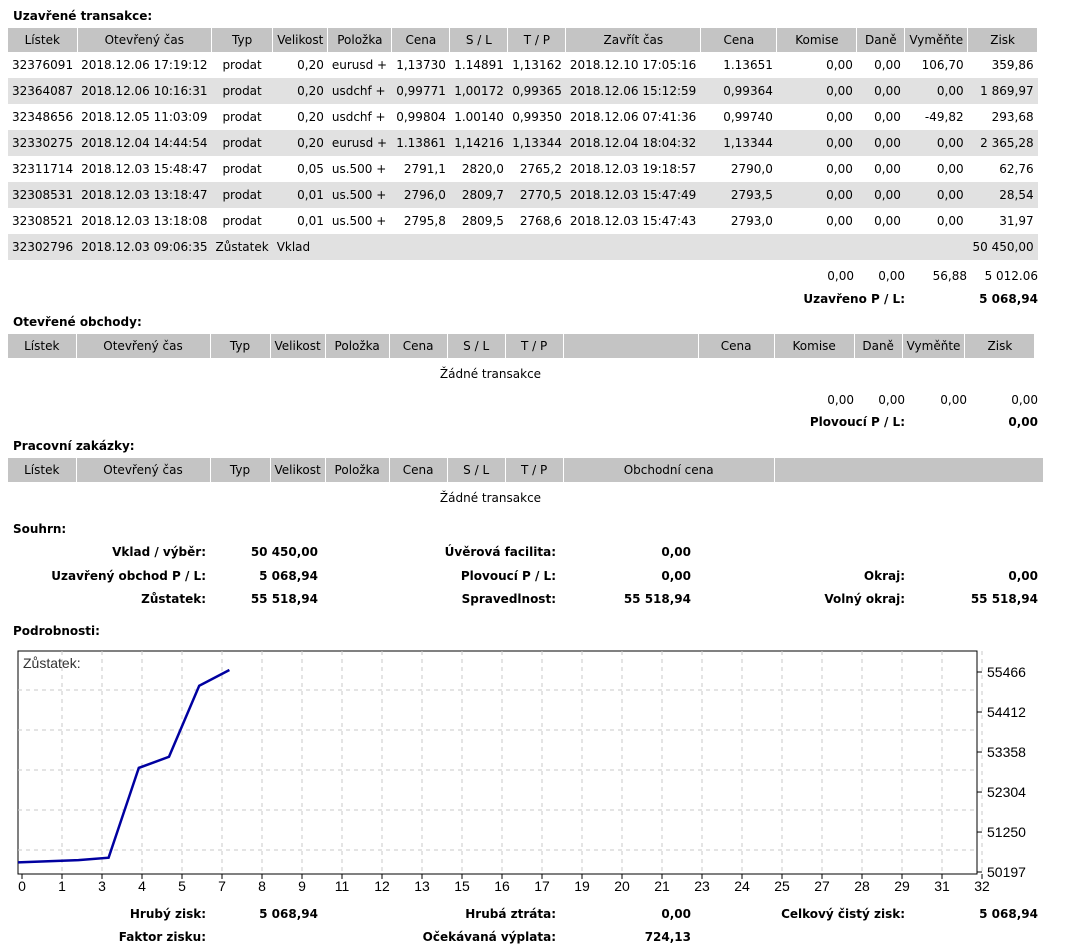  Describe the element at coordinates (878, 346) in the screenshot. I see `open-header-11: Daně` at that location.